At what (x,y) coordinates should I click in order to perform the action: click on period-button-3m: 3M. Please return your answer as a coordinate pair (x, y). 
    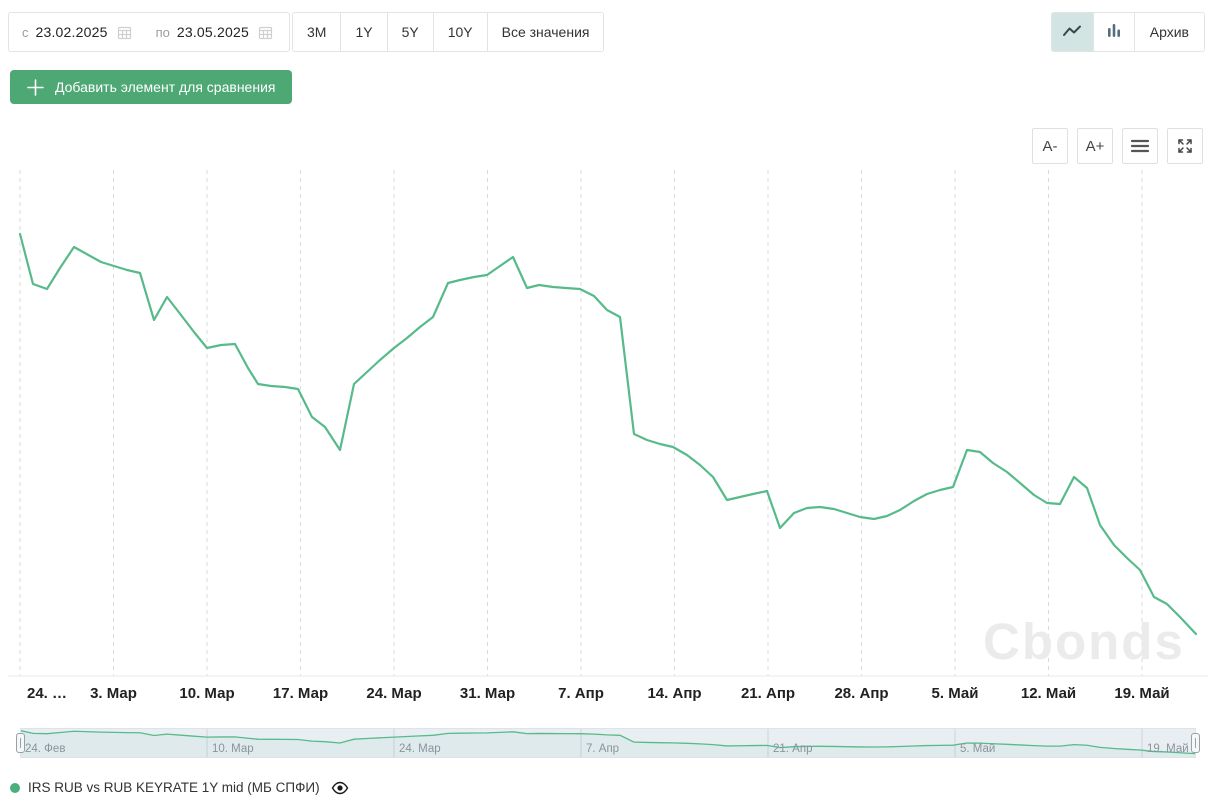
    Looking at the image, I should click on (317, 32).